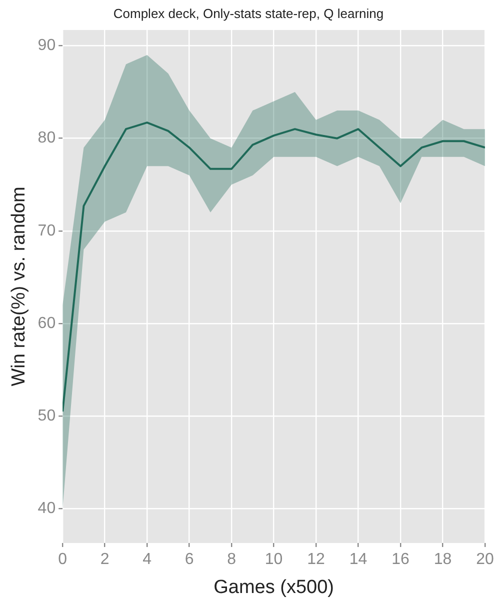  What do you see at coordinates (47, 138) in the screenshot?
I see `y-tick-label: 80` at bounding box center [47, 138].